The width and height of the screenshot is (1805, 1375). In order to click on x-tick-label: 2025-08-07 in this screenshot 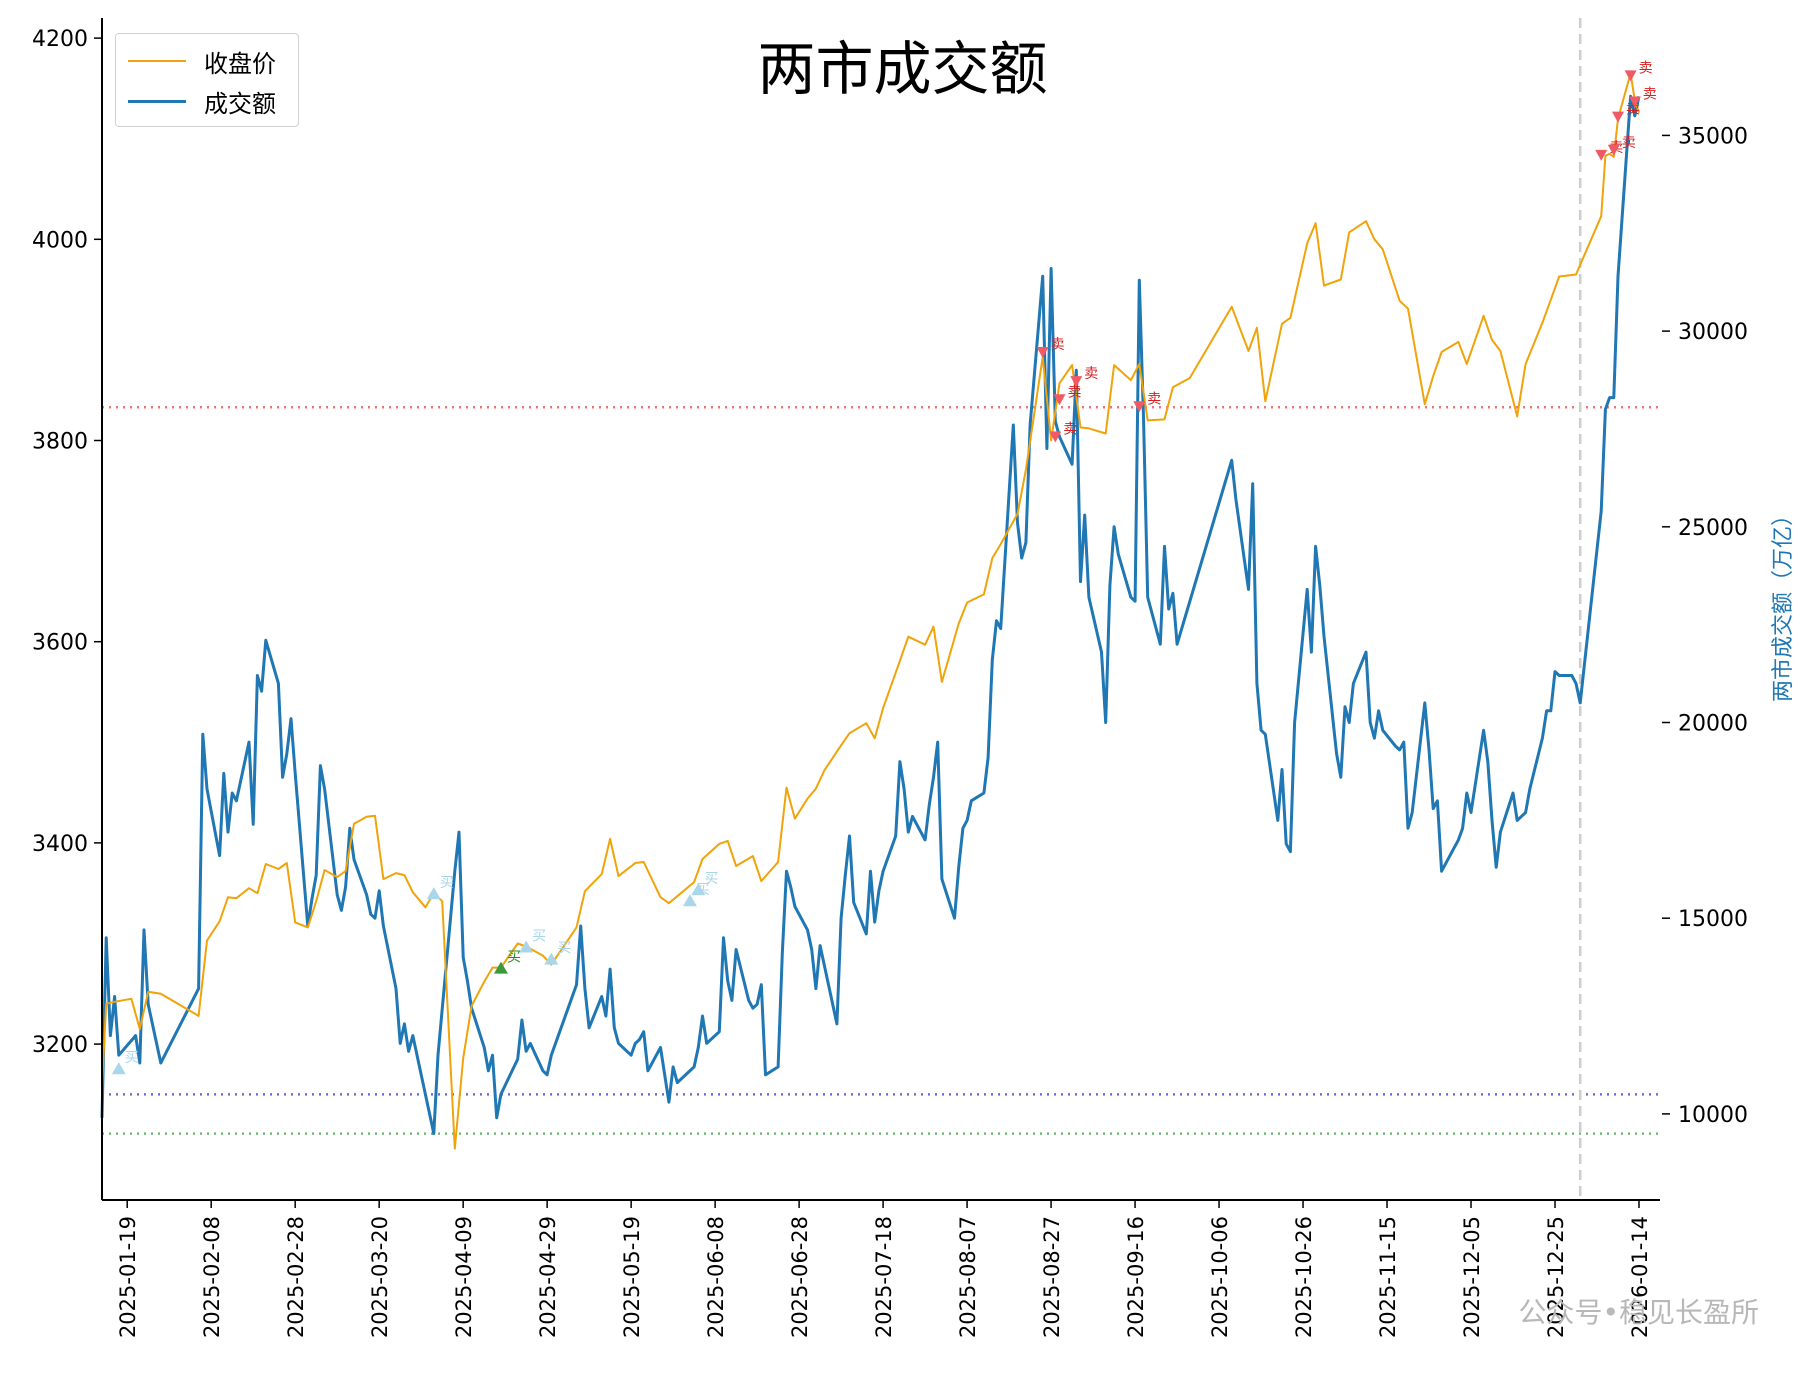, I will do `click(968, 1277)`.